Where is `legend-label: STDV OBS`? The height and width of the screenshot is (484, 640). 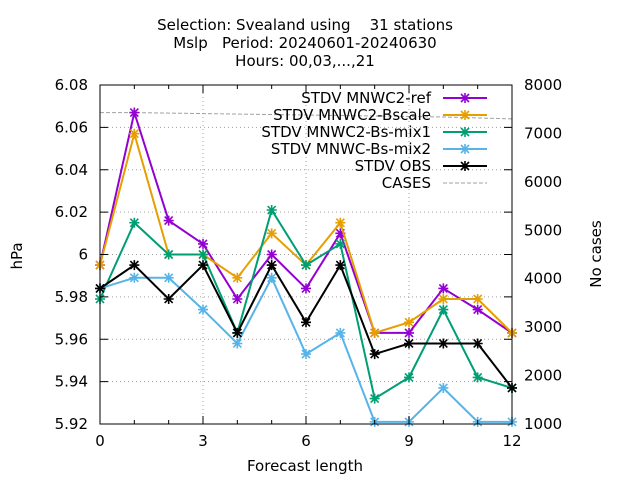 legend-label: STDV OBS is located at coordinates (393, 166).